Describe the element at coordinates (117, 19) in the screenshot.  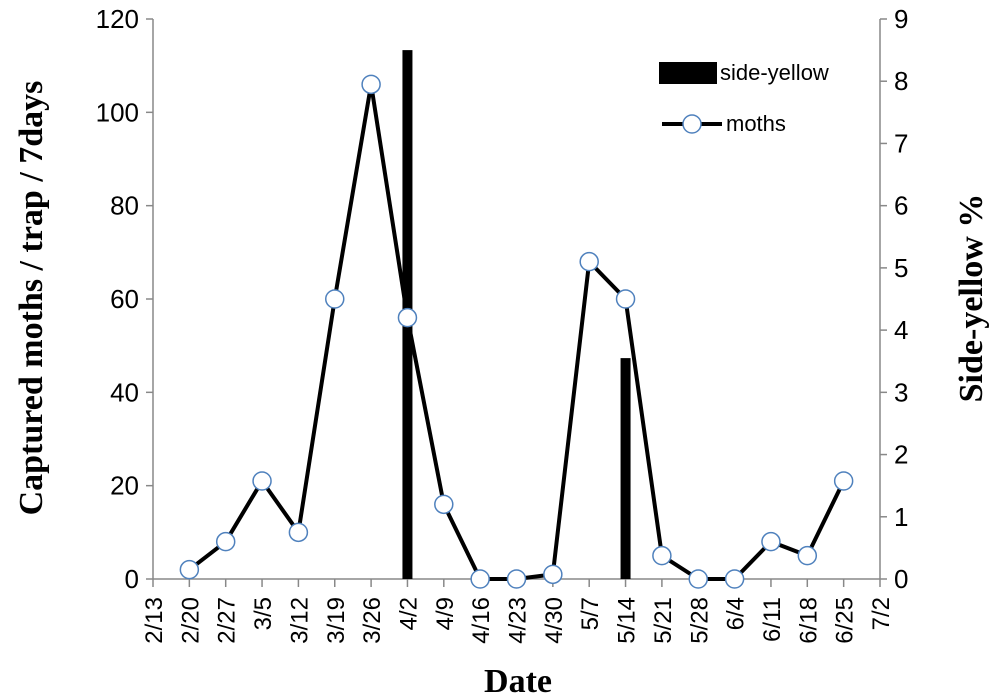
I see `y-left-tick-label: 120` at that location.